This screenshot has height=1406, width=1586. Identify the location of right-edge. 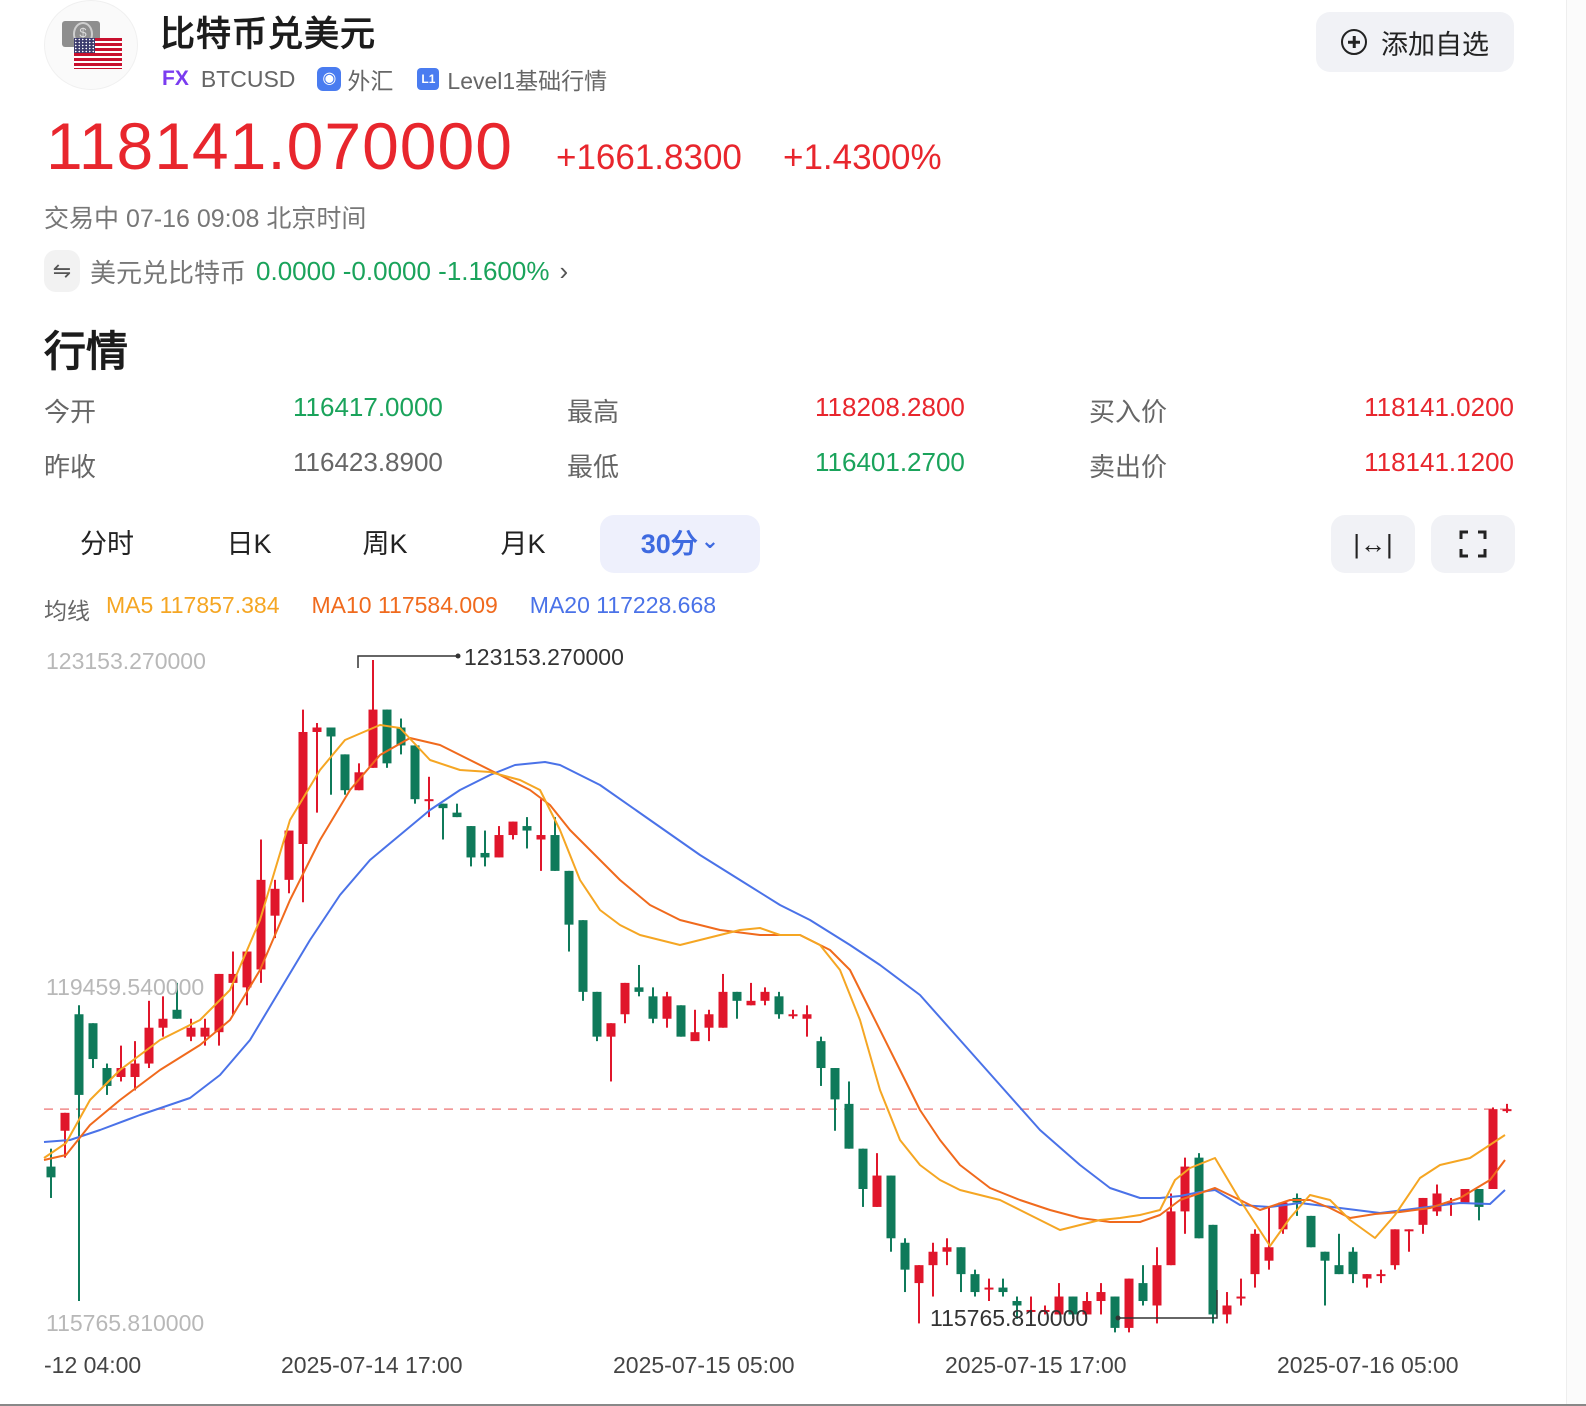
(1576, 703).